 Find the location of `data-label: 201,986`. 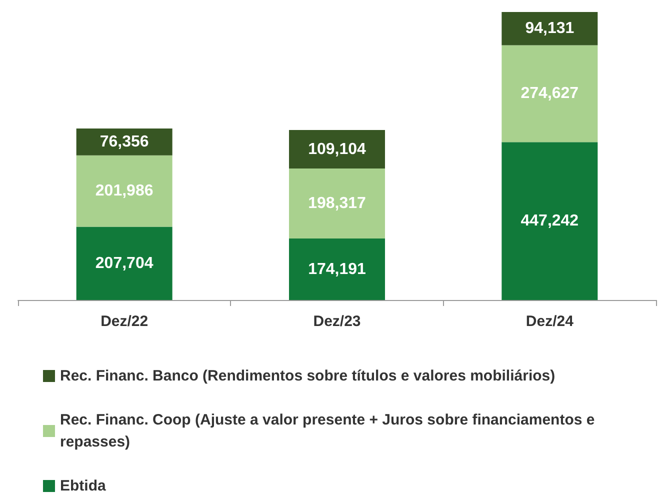

data-label: 201,986 is located at coordinates (124, 191).